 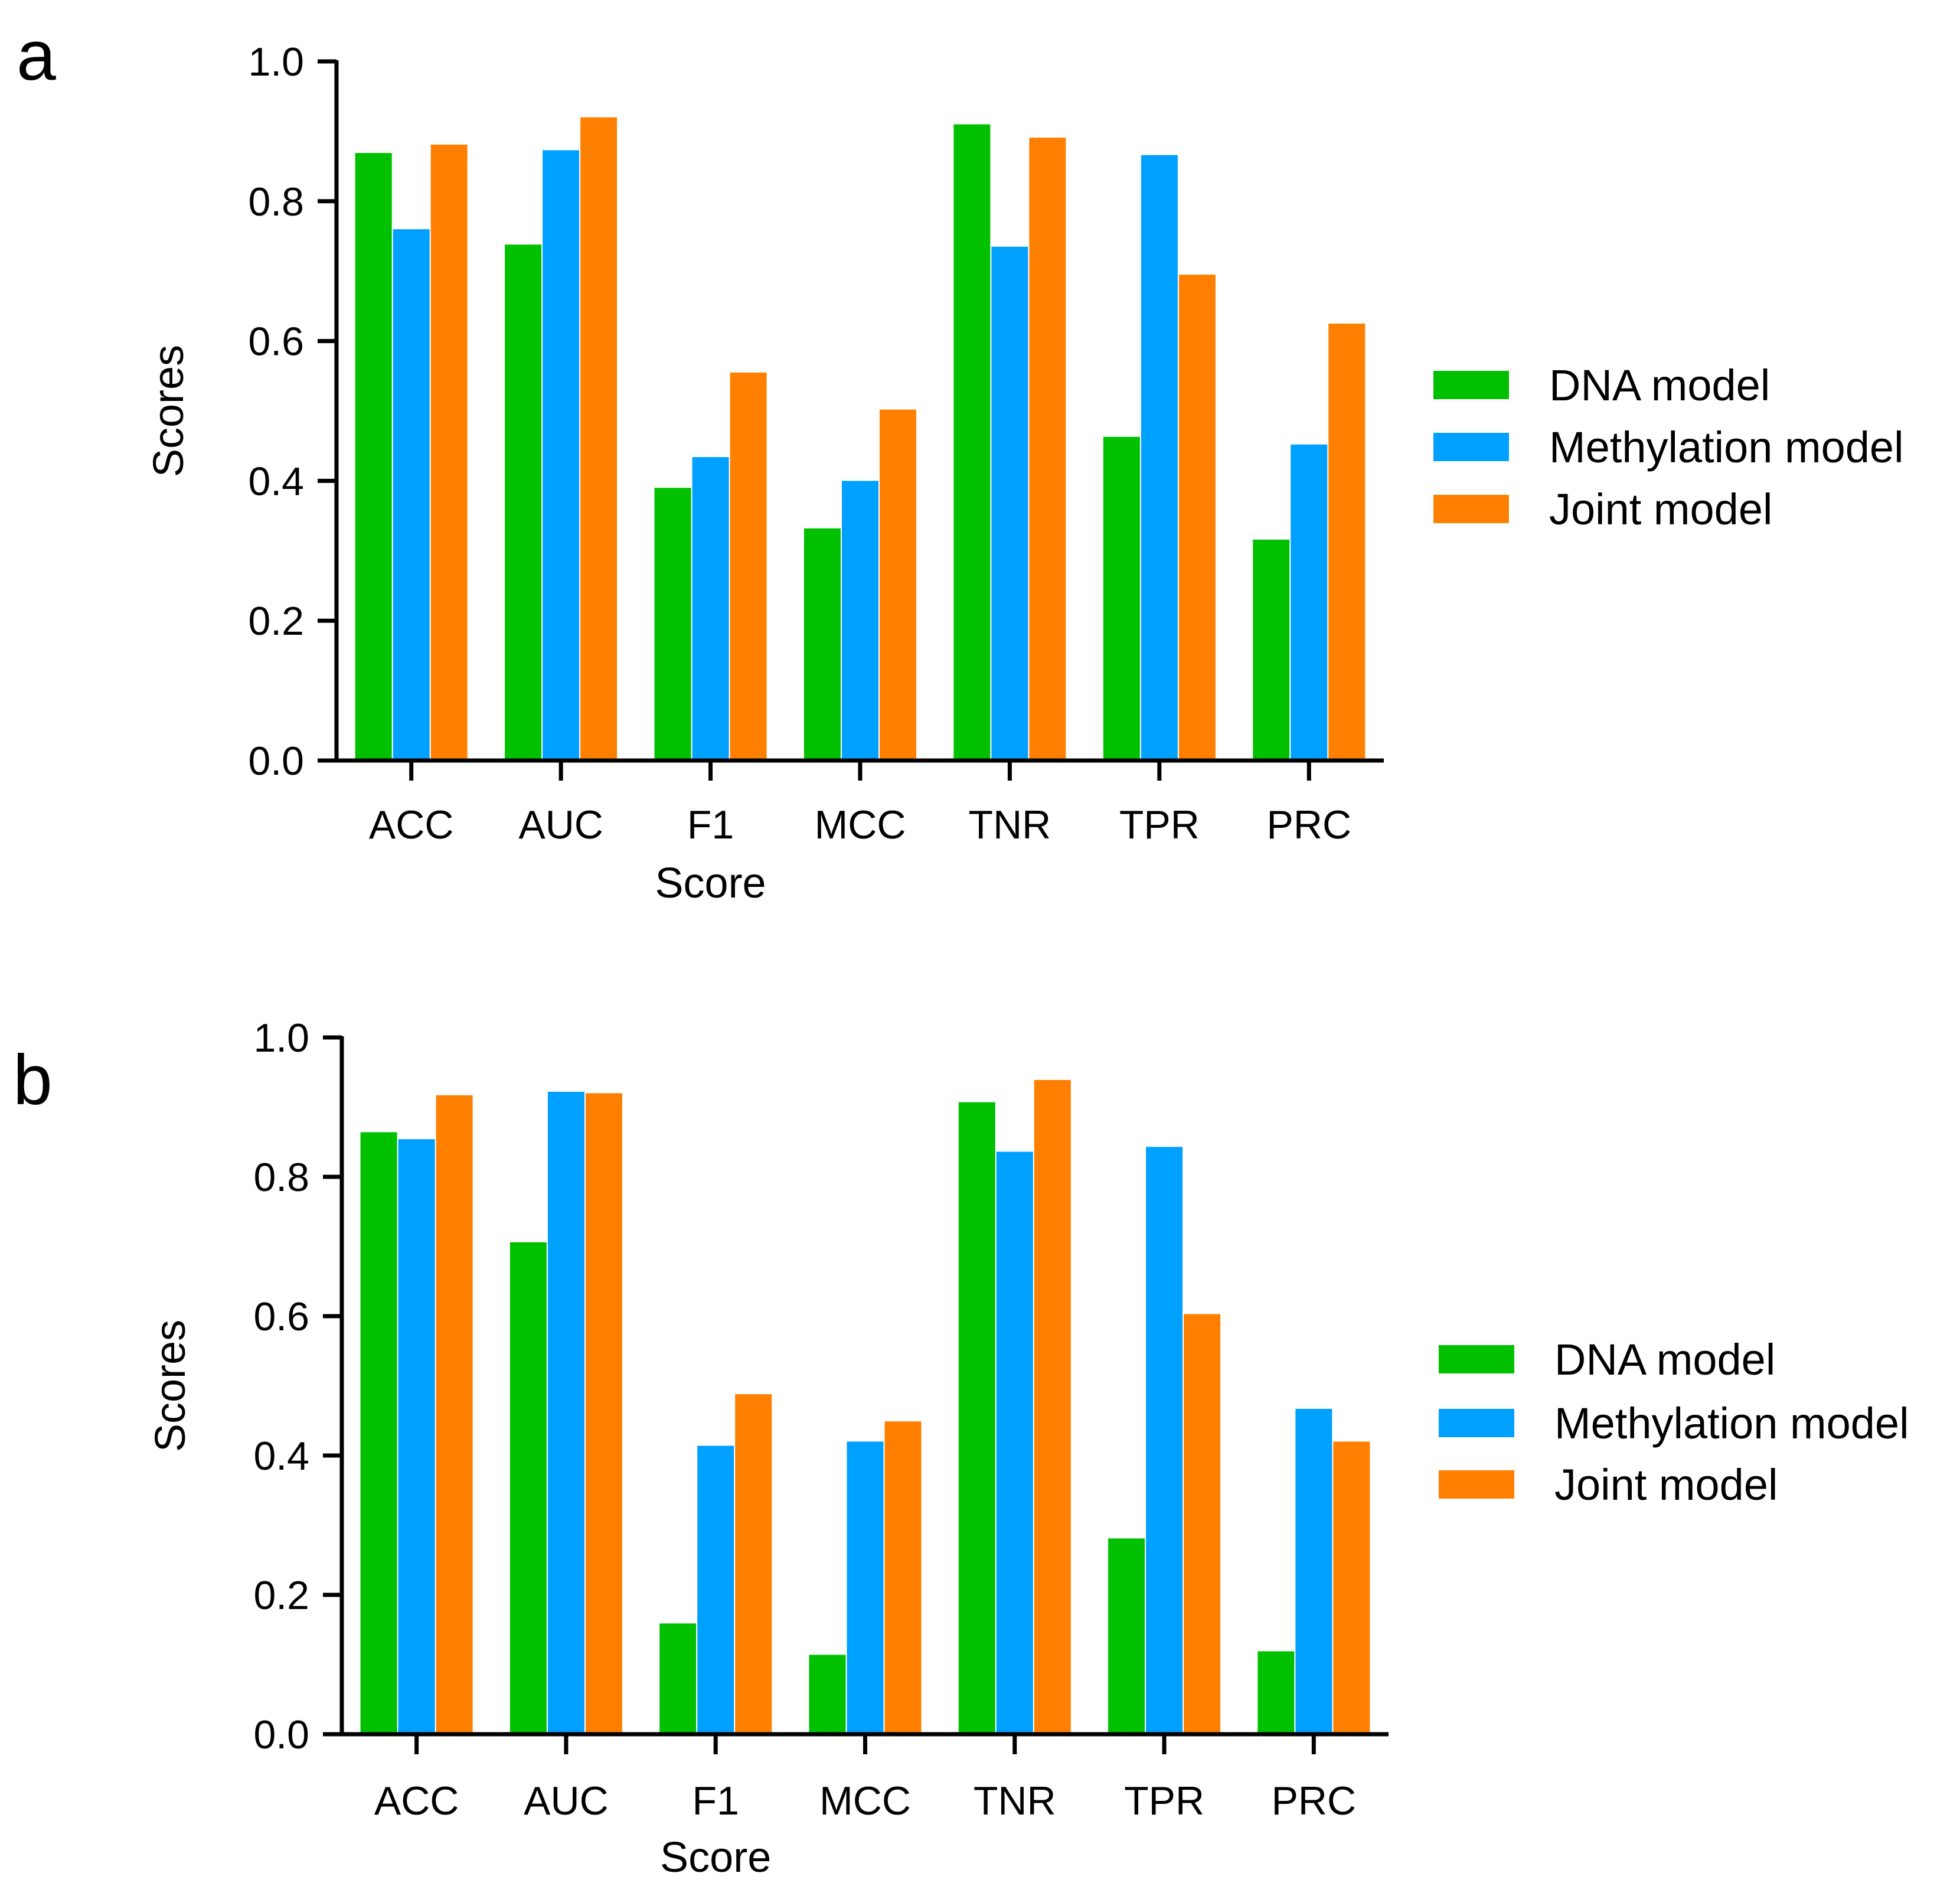 What do you see at coordinates (36, 55) in the screenshot?
I see `panel-label: a` at bounding box center [36, 55].